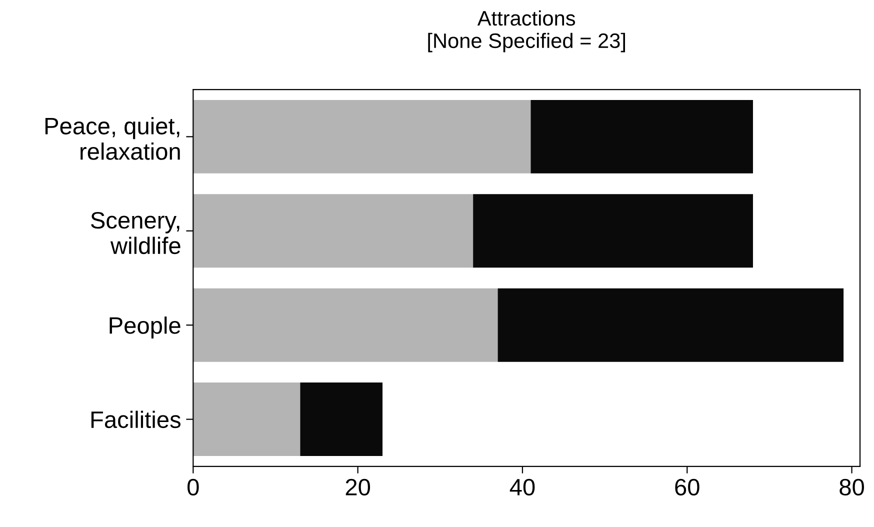 Image resolution: width=874 pixels, height=527 pixels. I want to click on y-tick-label: Peace, quiet, relaxation, so click(112, 138).